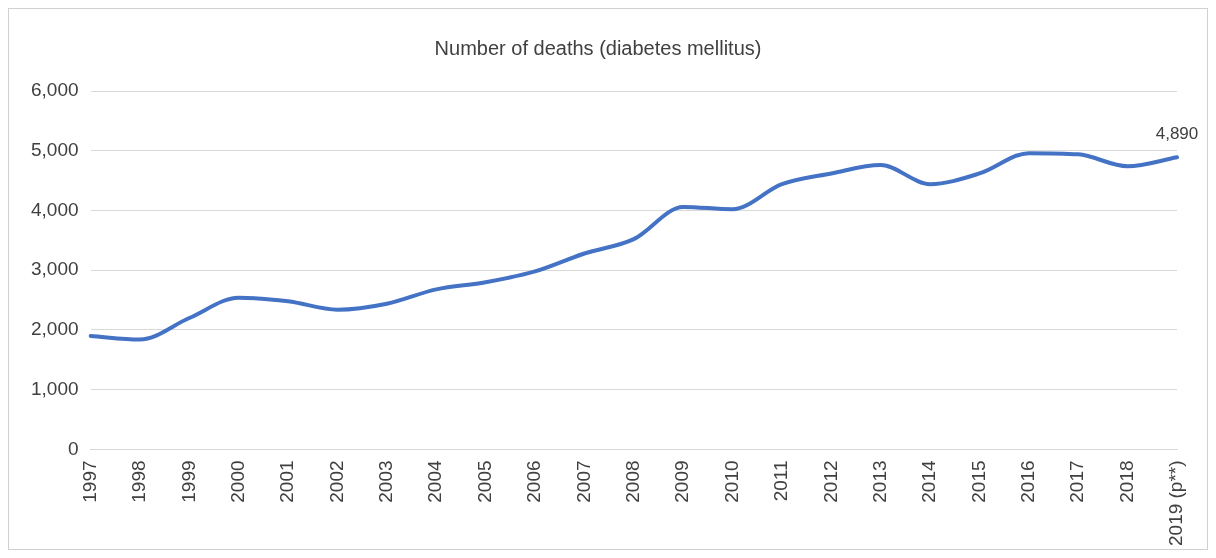  What do you see at coordinates (731, 481) in the screenshot?
I see `x-tick-label: 2010` at bounding box center [731, 481].